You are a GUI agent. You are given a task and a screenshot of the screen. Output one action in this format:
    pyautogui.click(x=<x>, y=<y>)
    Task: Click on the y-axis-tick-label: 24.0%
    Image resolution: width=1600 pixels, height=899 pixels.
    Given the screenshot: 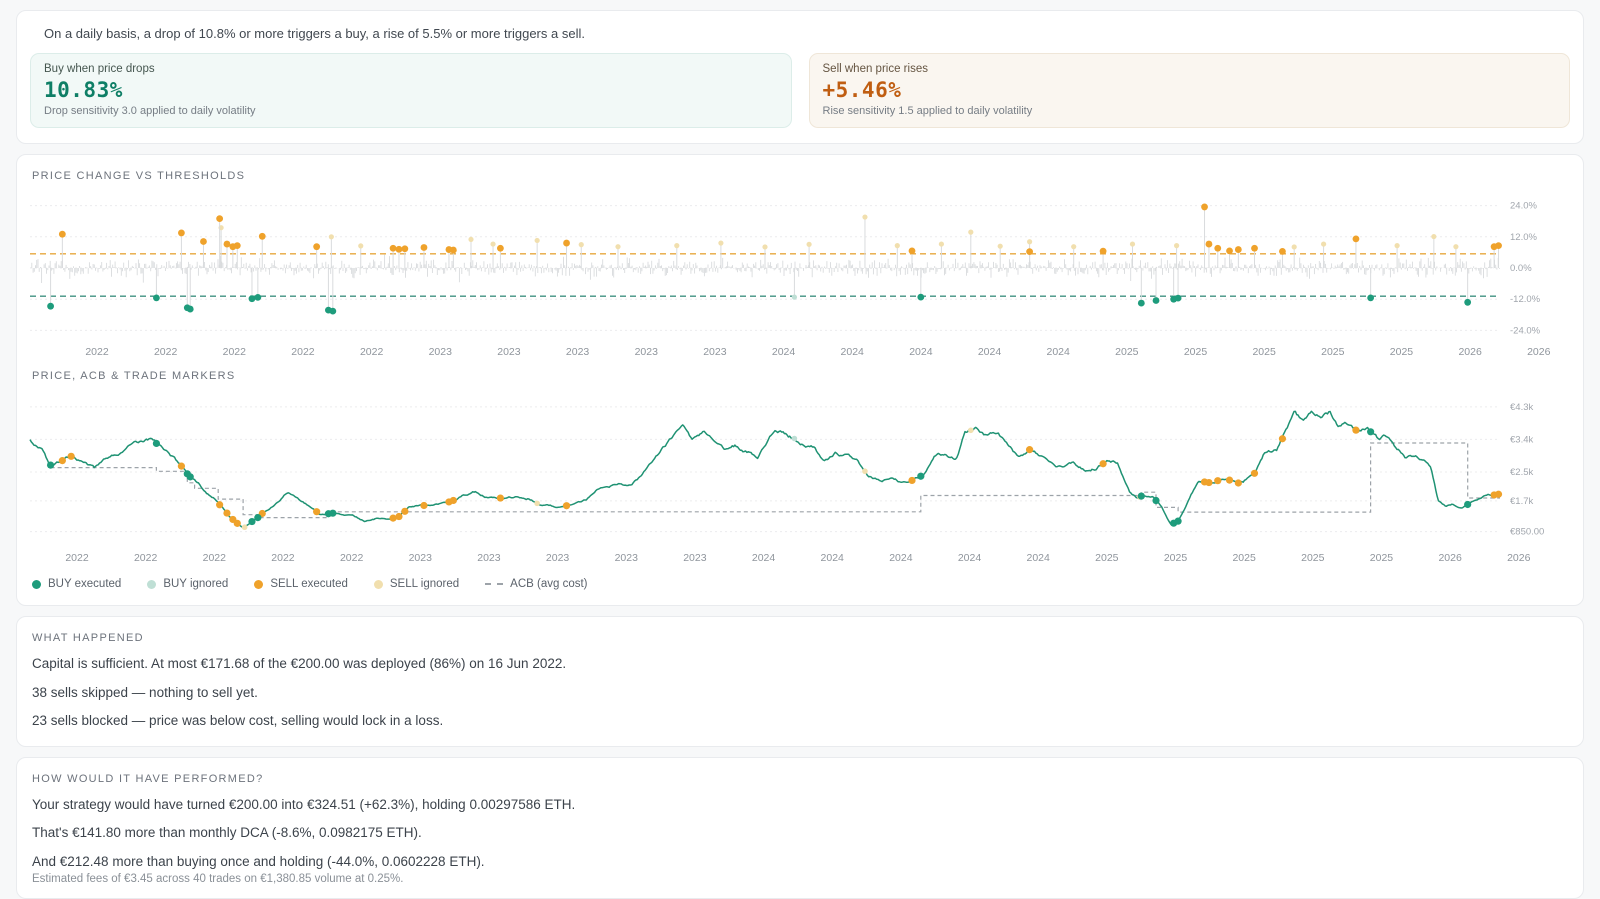 What is the action you would take?
    pyautogui.click(x=1523, y=206)
    